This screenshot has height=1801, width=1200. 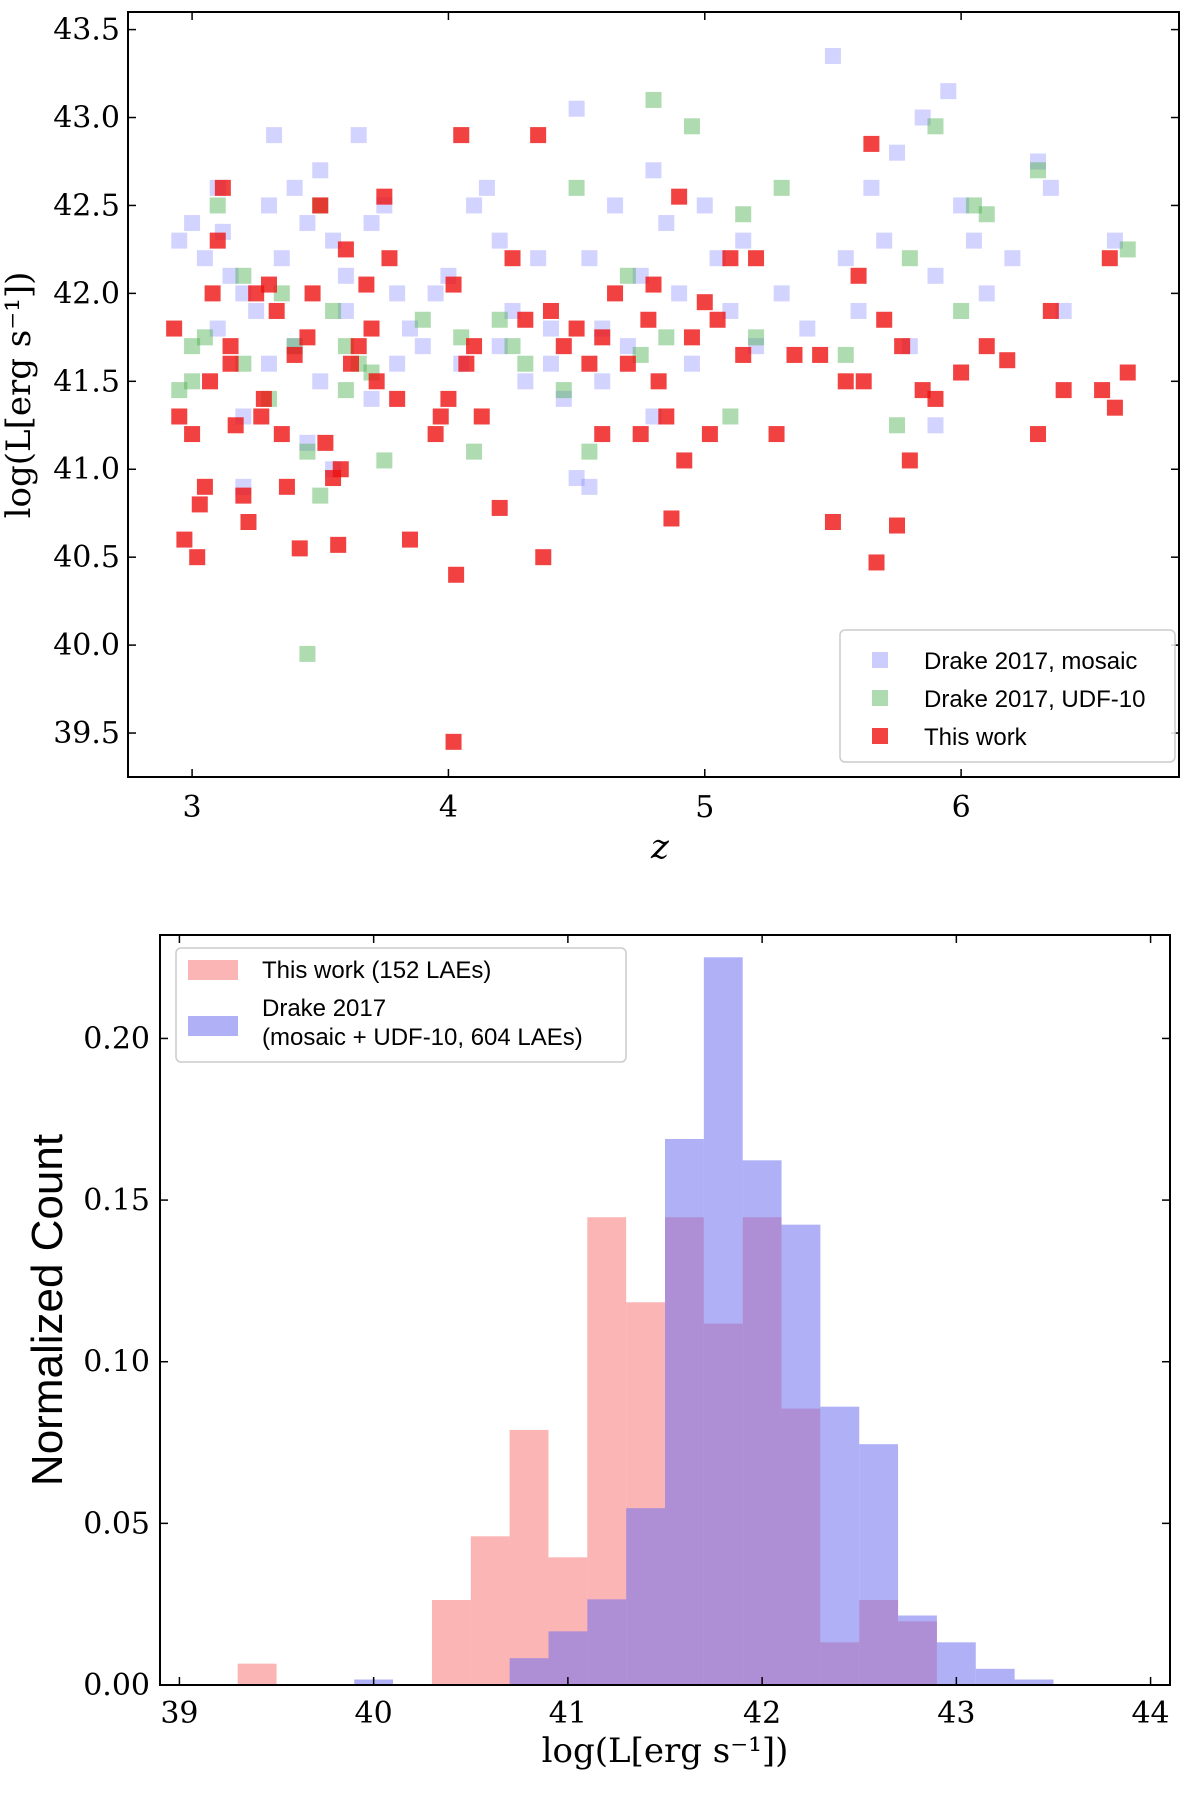 I want to click on histogram-x-axis-label: log(L[erg s⁻¹]), so click(x=665, y=1751).